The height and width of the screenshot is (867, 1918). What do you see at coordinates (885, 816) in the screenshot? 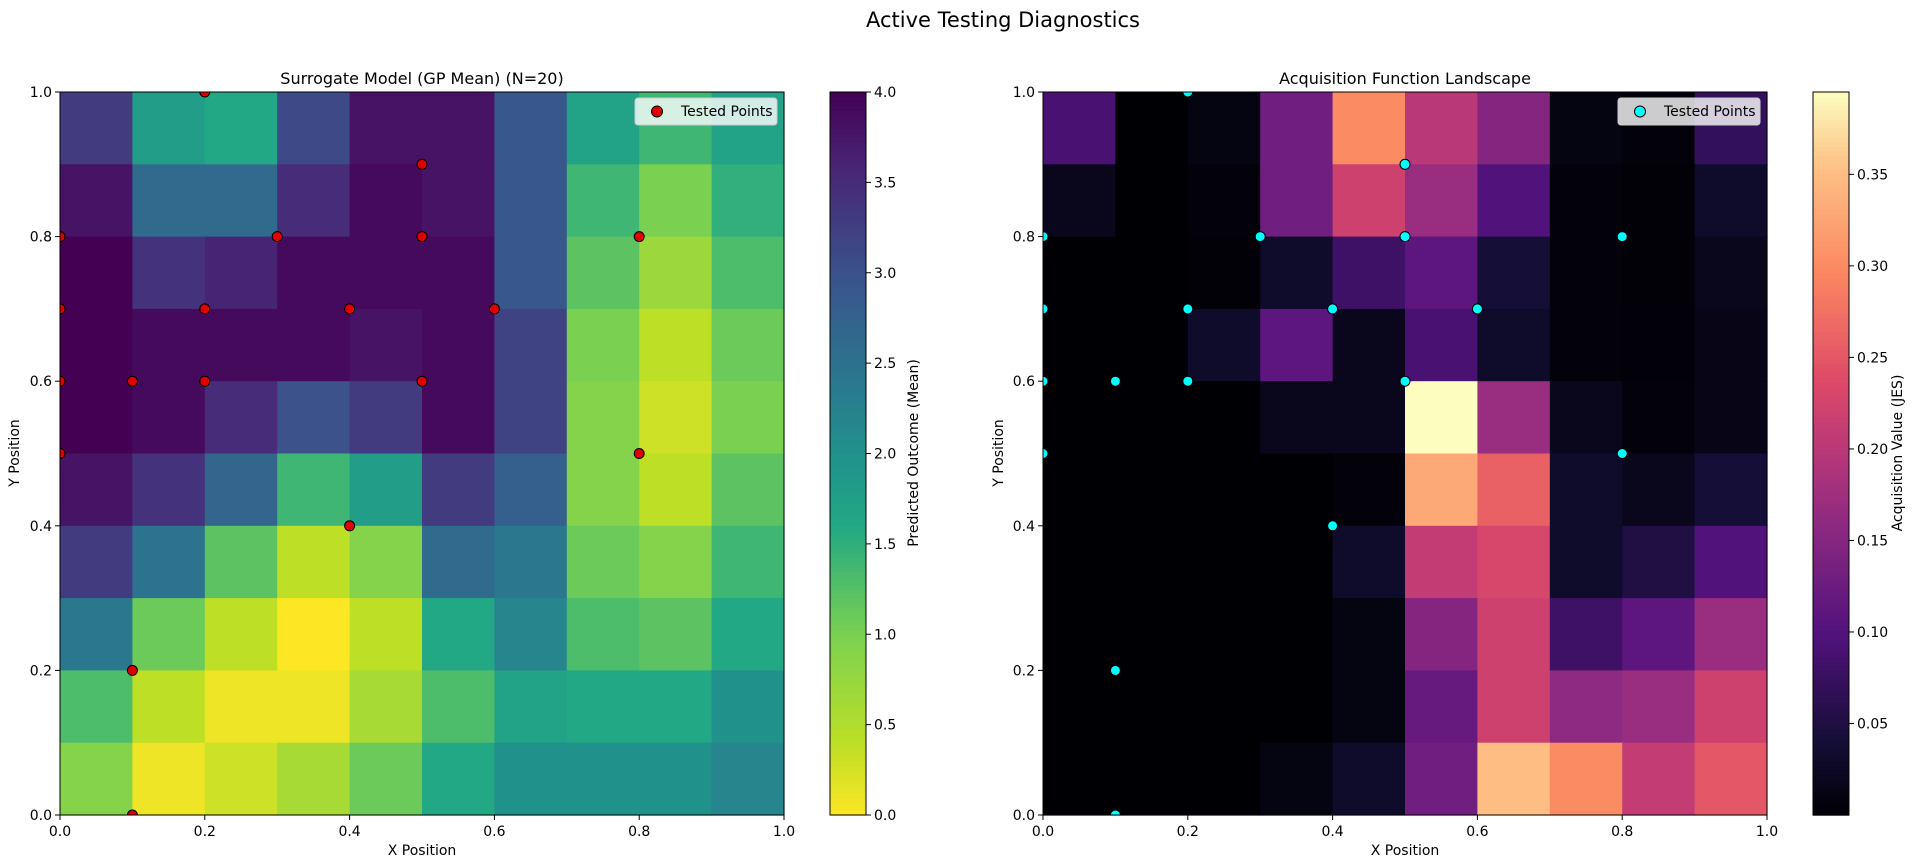
I see `surrogate-colorbar-tick-label: 0.0` at bounding box center [885, 816].